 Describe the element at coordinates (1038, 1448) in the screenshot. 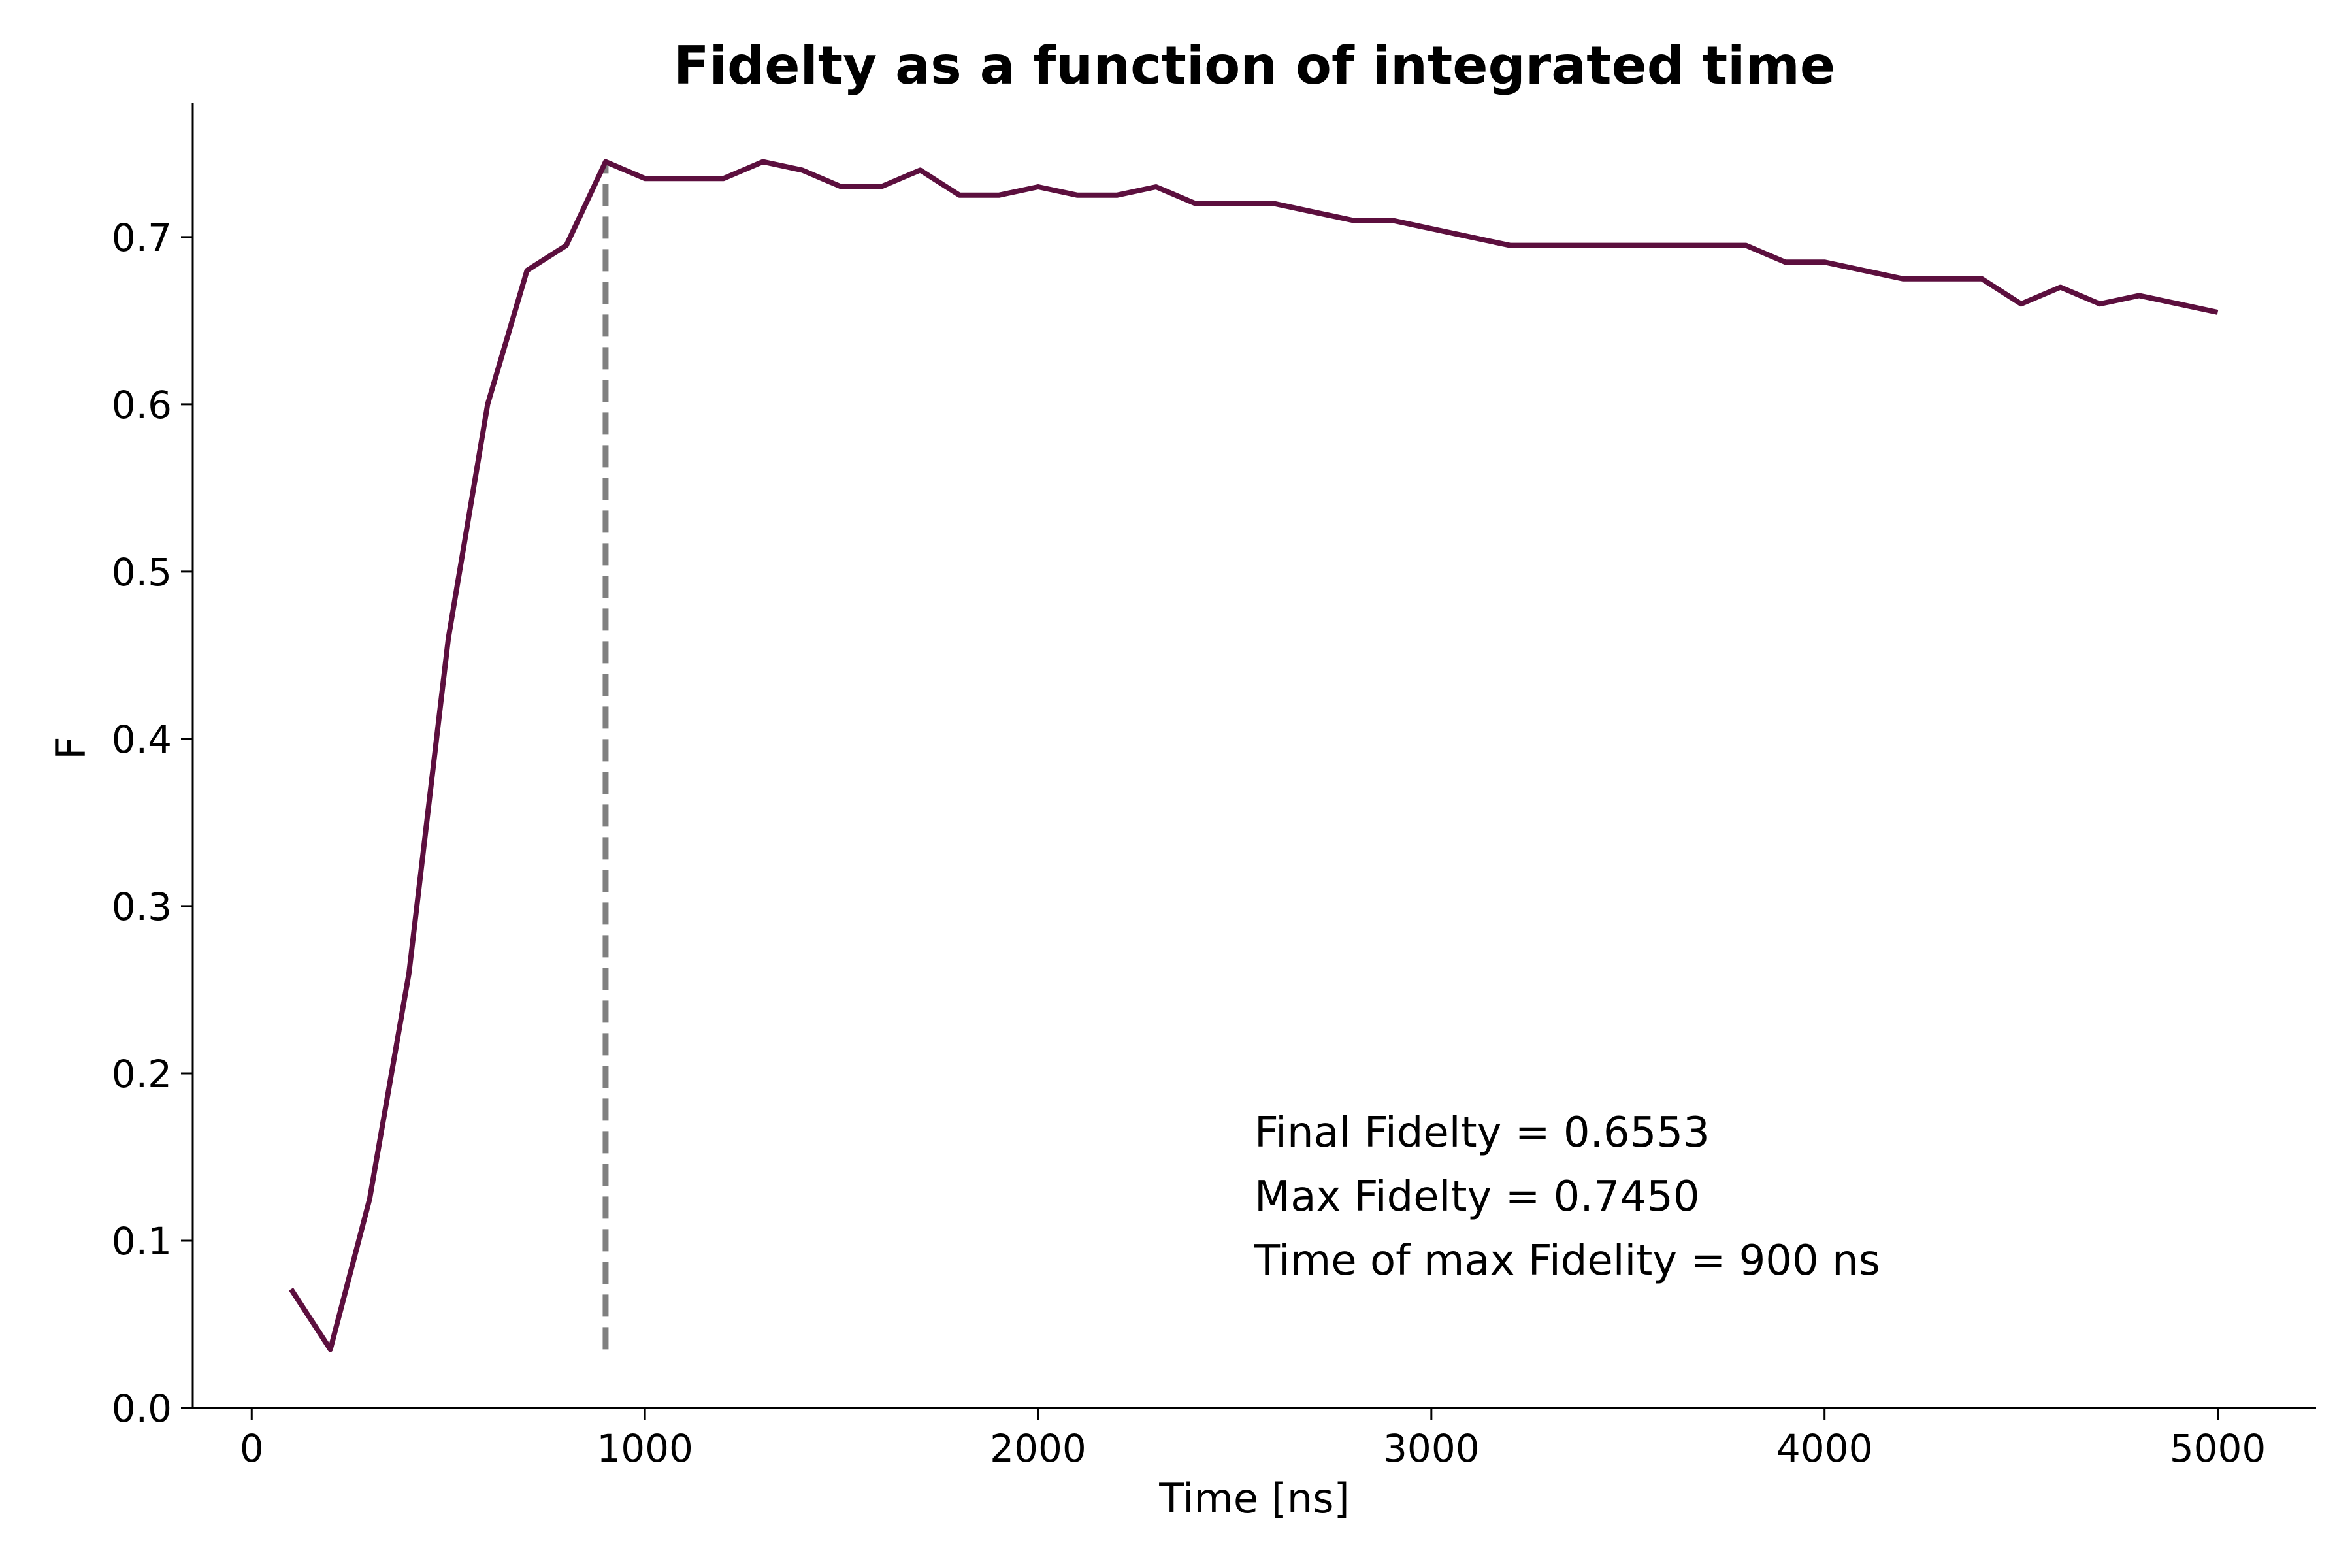

I see `x-tick-label: 2000` at that location.